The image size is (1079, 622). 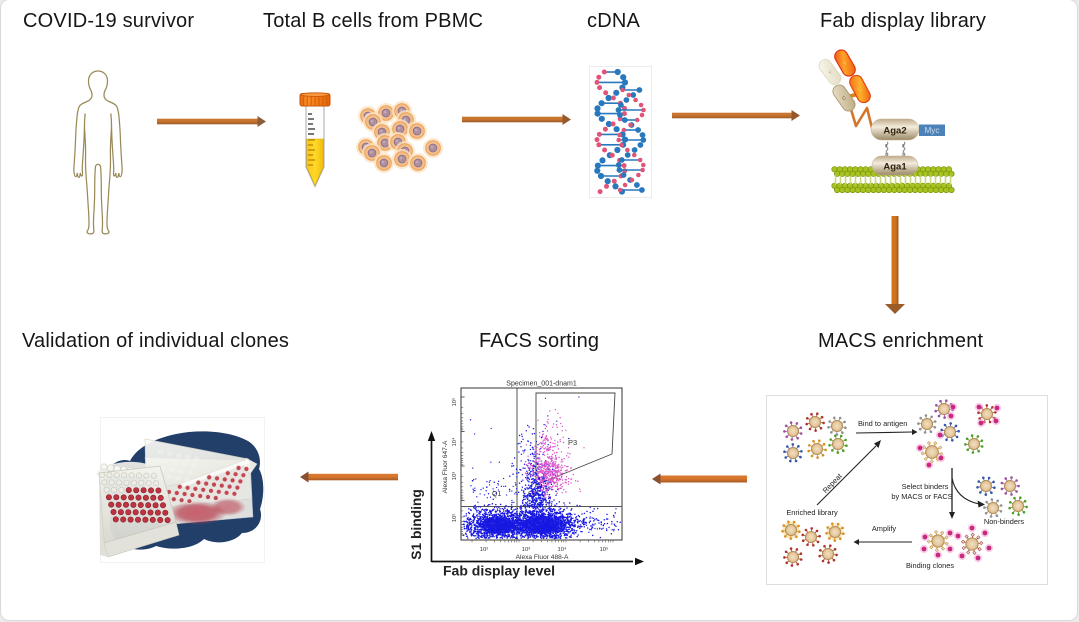 What do you see at coordinates (931, 130) in the screenshot?
I see `svg-text: Myc` at bounding box center [931, 130].